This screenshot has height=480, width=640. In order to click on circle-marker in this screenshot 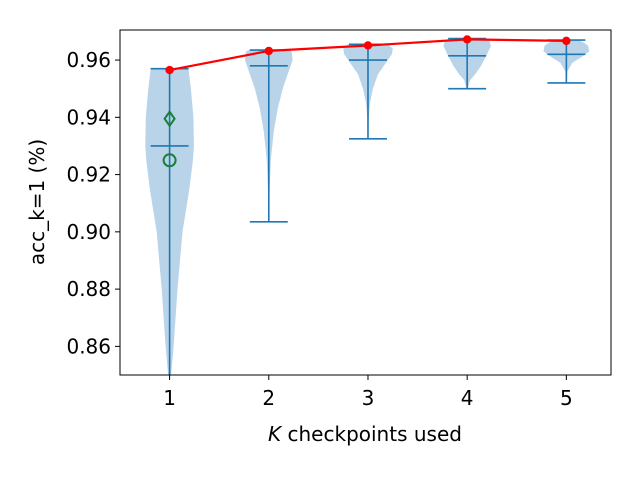, I will do `click(169, 160)`.